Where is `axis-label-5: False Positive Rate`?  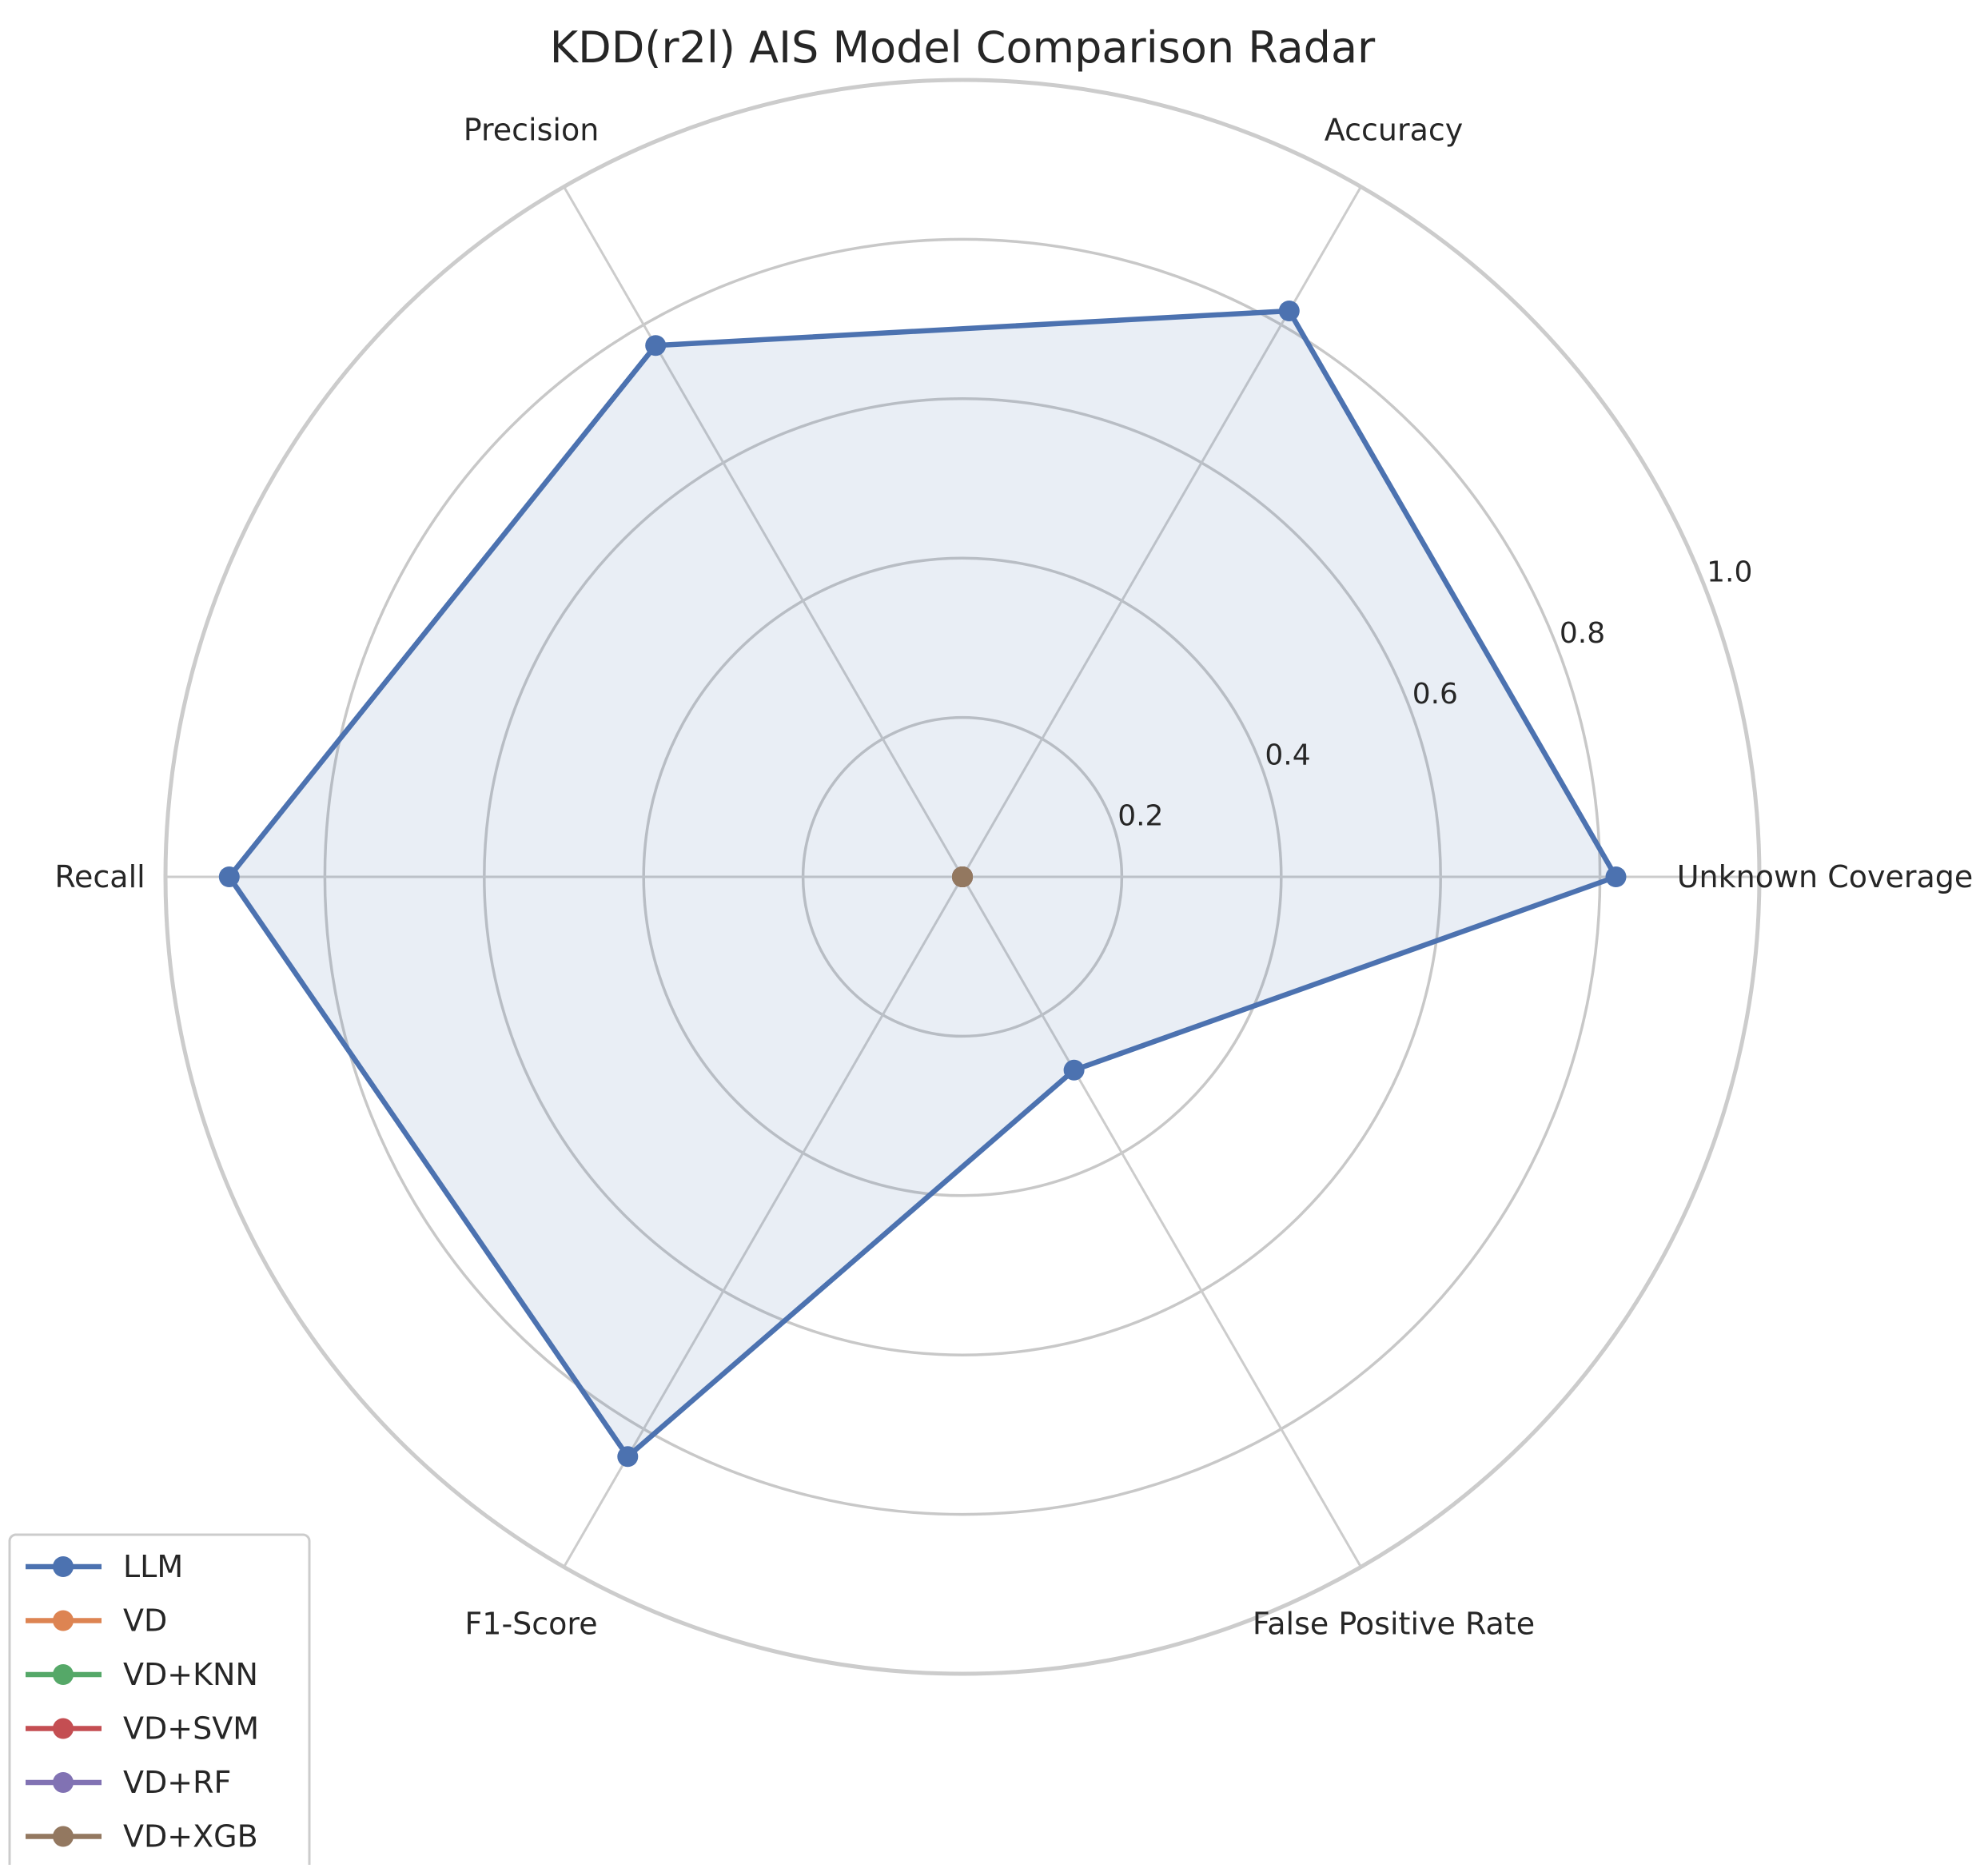 axis-label-5: False Positive Rate is located at coordinates (1394, 1624).